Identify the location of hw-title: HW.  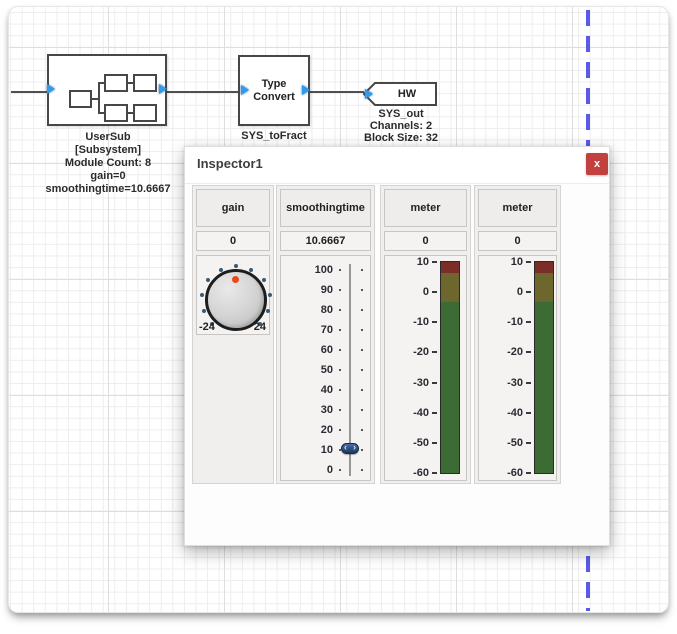
(407, 94).